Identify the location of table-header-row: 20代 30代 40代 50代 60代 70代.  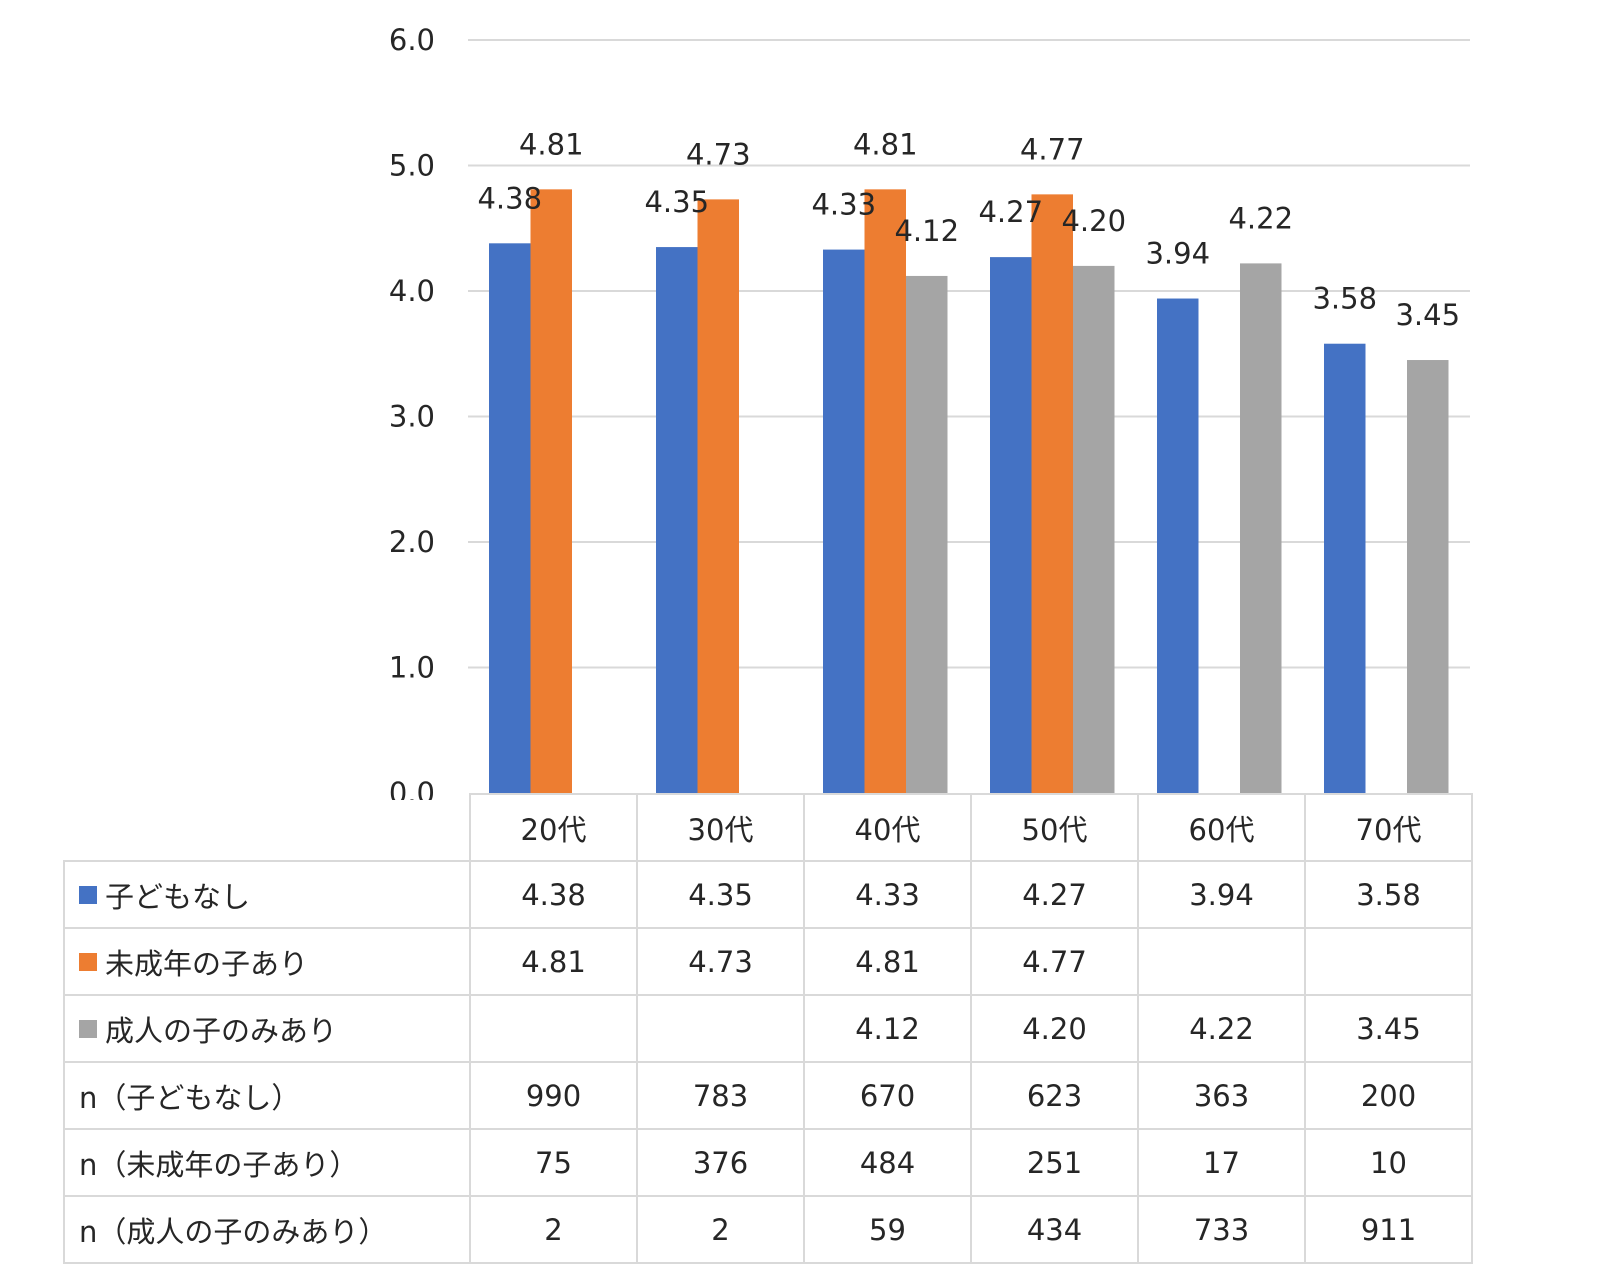
(768, 827).